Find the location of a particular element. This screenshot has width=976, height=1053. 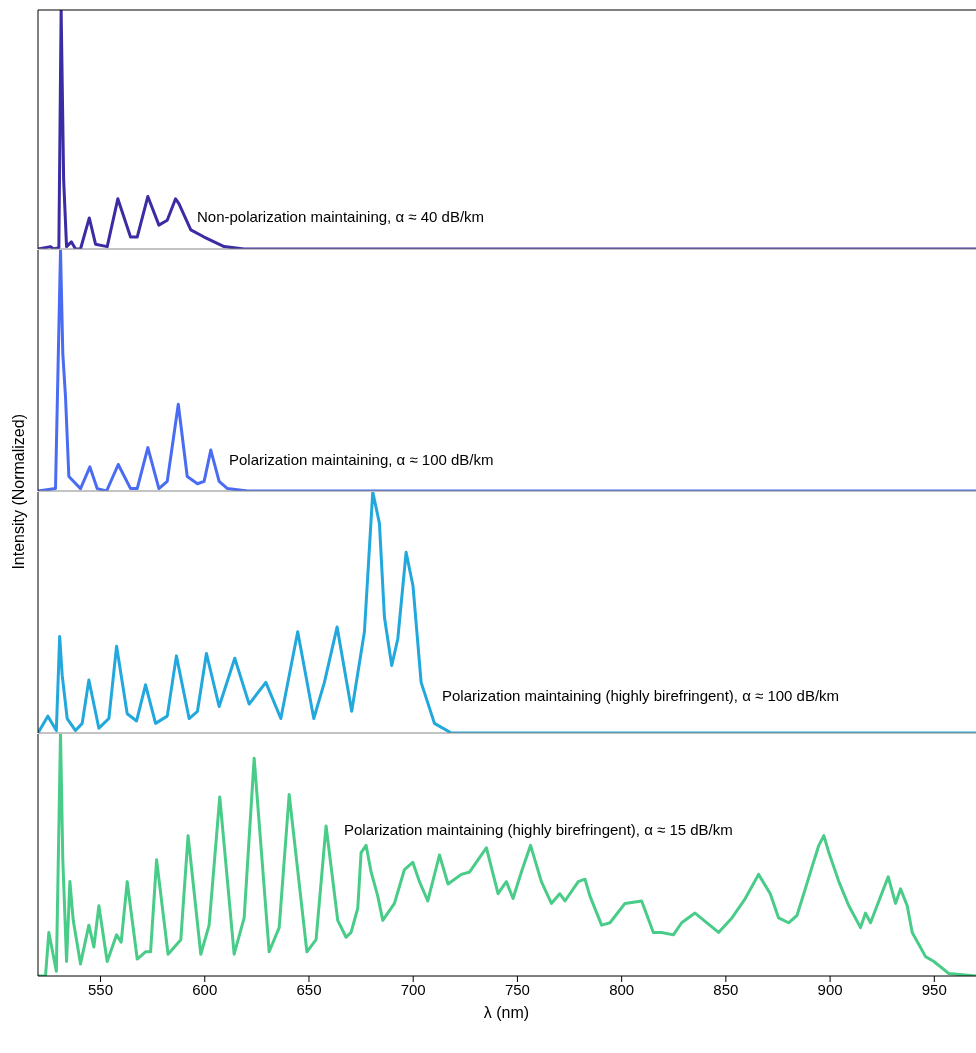

x-tick-label: 950 is located at coordinates (934, 989).